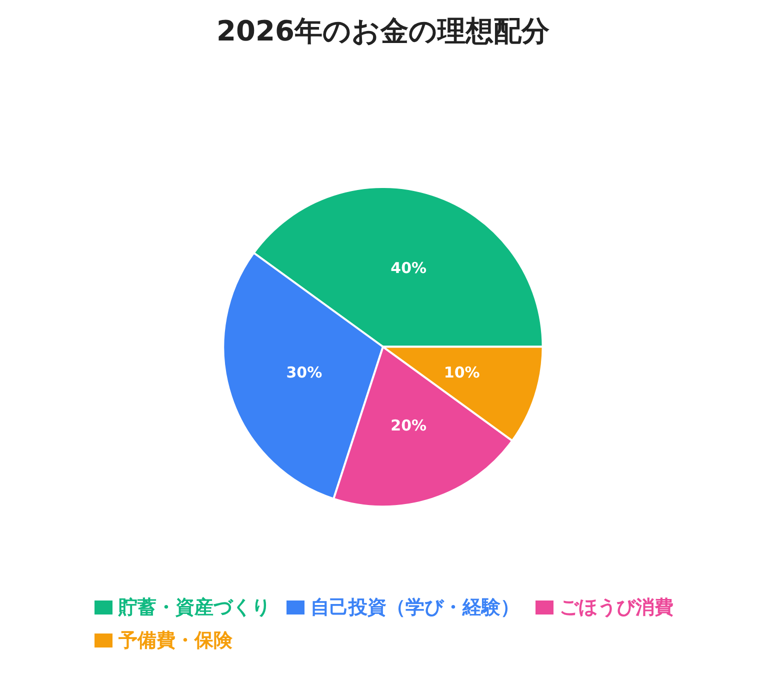 This screenshot has width=766, height=680. I want to click on data-label: 30%, so click(304, 372).